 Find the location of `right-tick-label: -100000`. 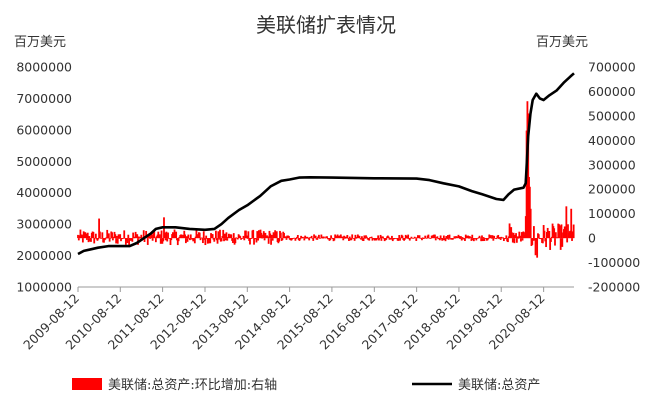

right-tick-label: -100000 is located at coordinates (614, 262).